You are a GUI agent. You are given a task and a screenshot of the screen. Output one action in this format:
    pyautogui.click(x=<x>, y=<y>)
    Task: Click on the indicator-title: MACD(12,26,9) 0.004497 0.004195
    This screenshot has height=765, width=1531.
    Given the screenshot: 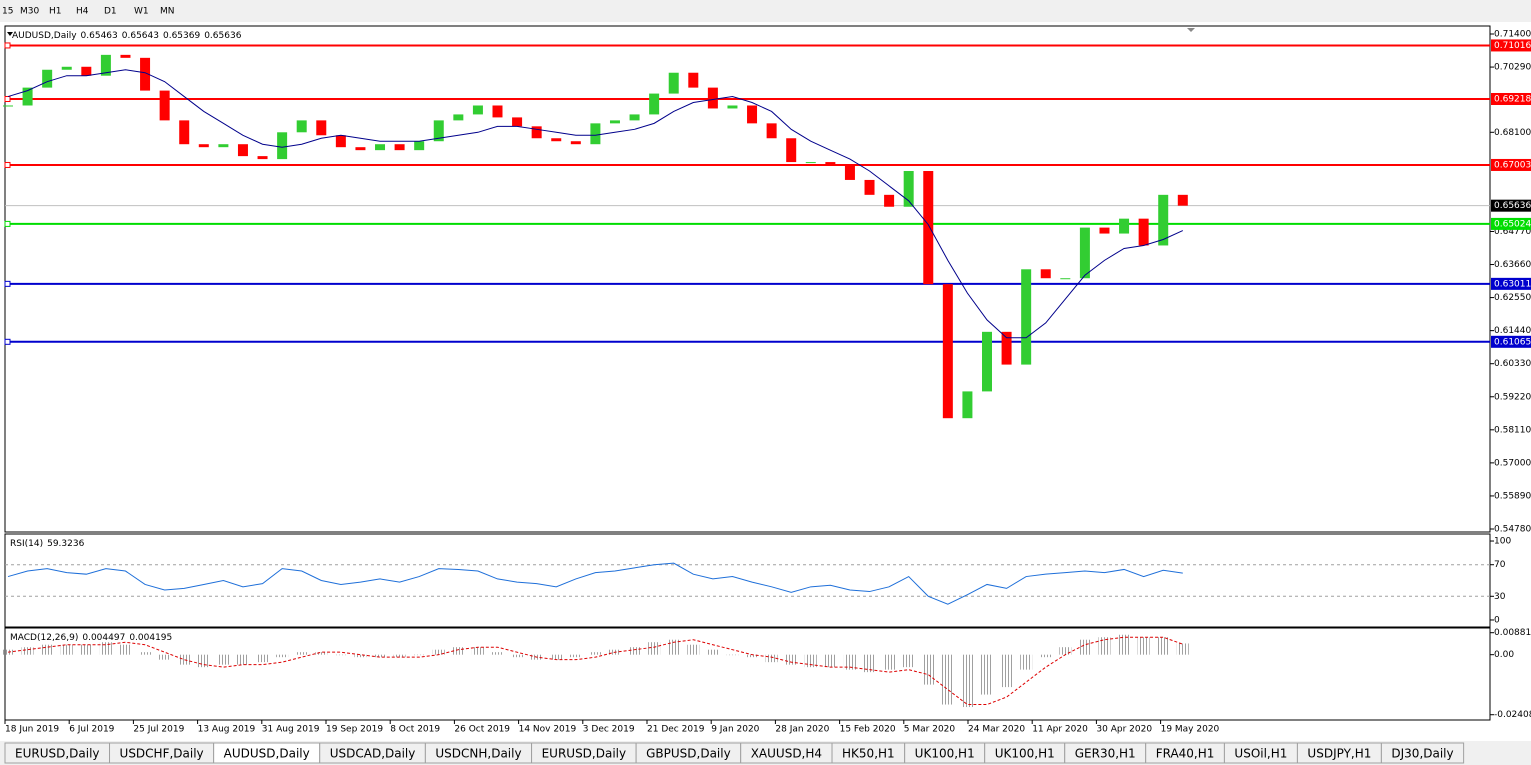 What is the action you would take?
    pyautogui.click(x=91, y=638)
    